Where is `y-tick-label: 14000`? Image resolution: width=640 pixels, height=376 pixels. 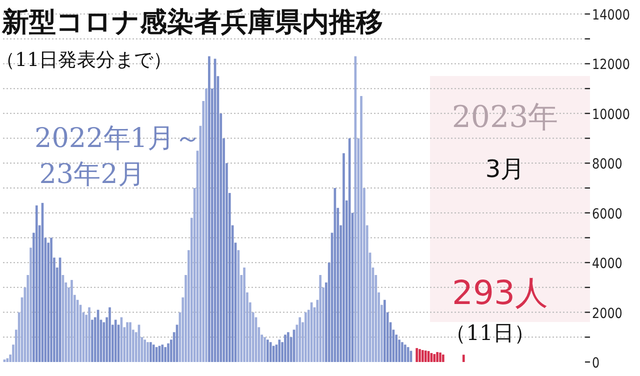 y-tick-label: 14000 is located at coordinates (614, 16).